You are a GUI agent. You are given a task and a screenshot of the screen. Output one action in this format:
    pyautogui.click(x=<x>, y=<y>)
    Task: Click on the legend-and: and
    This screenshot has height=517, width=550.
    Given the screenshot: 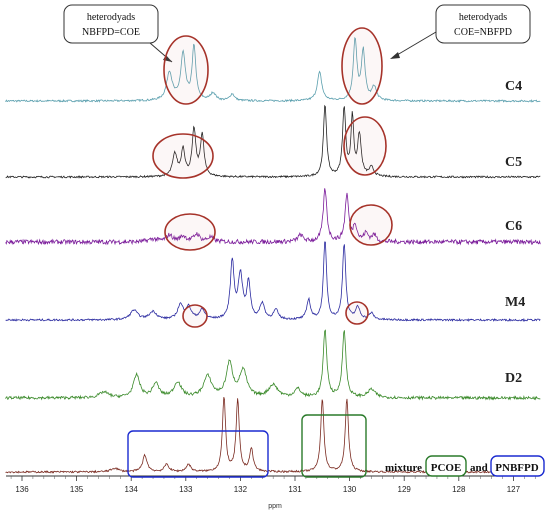 What is the action you would take?
    pyautogui.click(x=479, y=468)
    